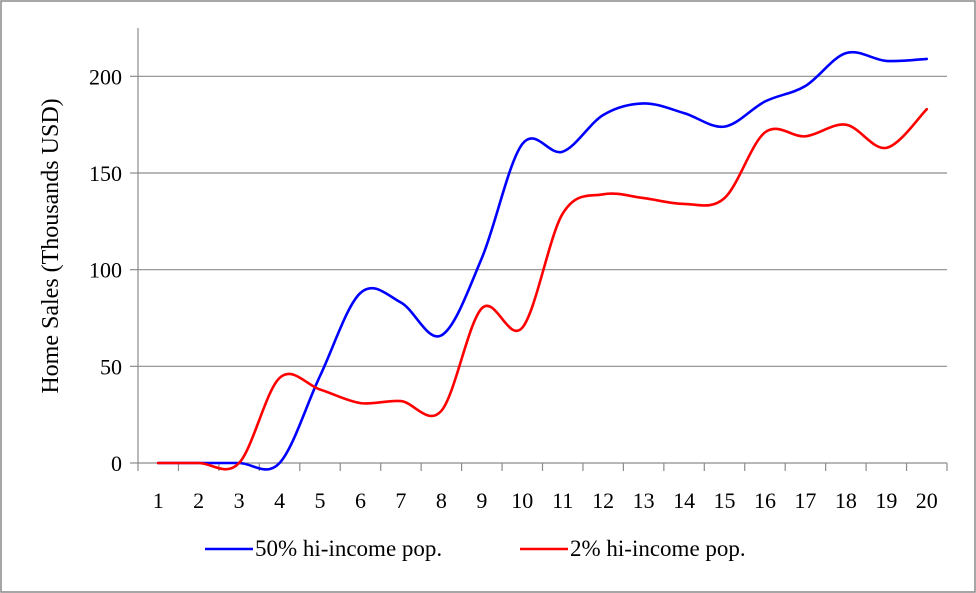  Describe the element at coordinates (116, 463) in the screenshot. I see `y-tick-label: 0` at that location.